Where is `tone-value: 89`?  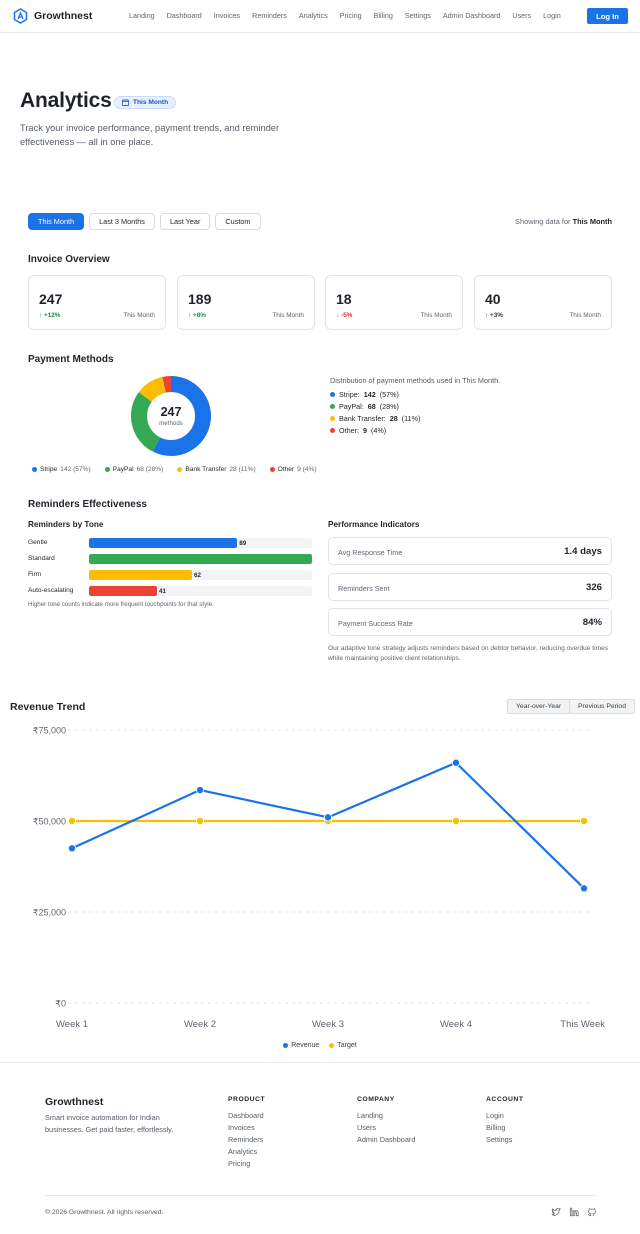 tone-value: 89 is located at coordinates (243, 543).